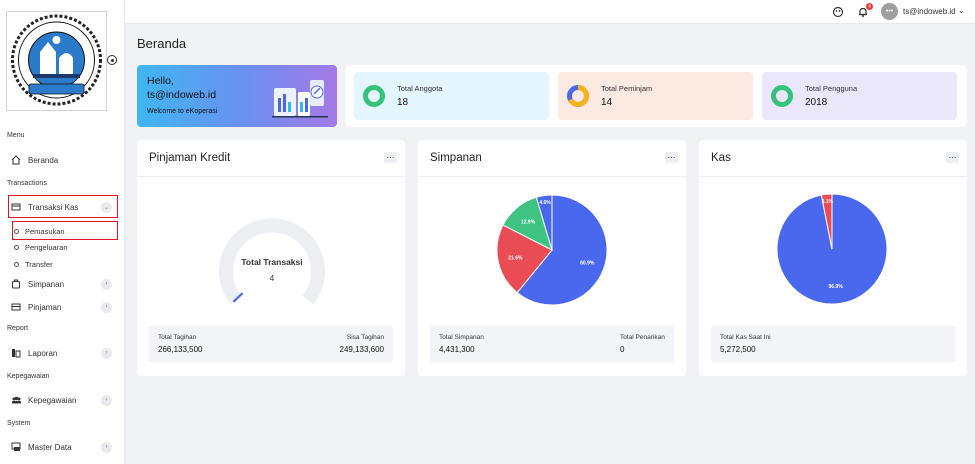  Describe the element at coordinates (162, 43) in the screenshot. I see `page-title: Beranda` at that location.